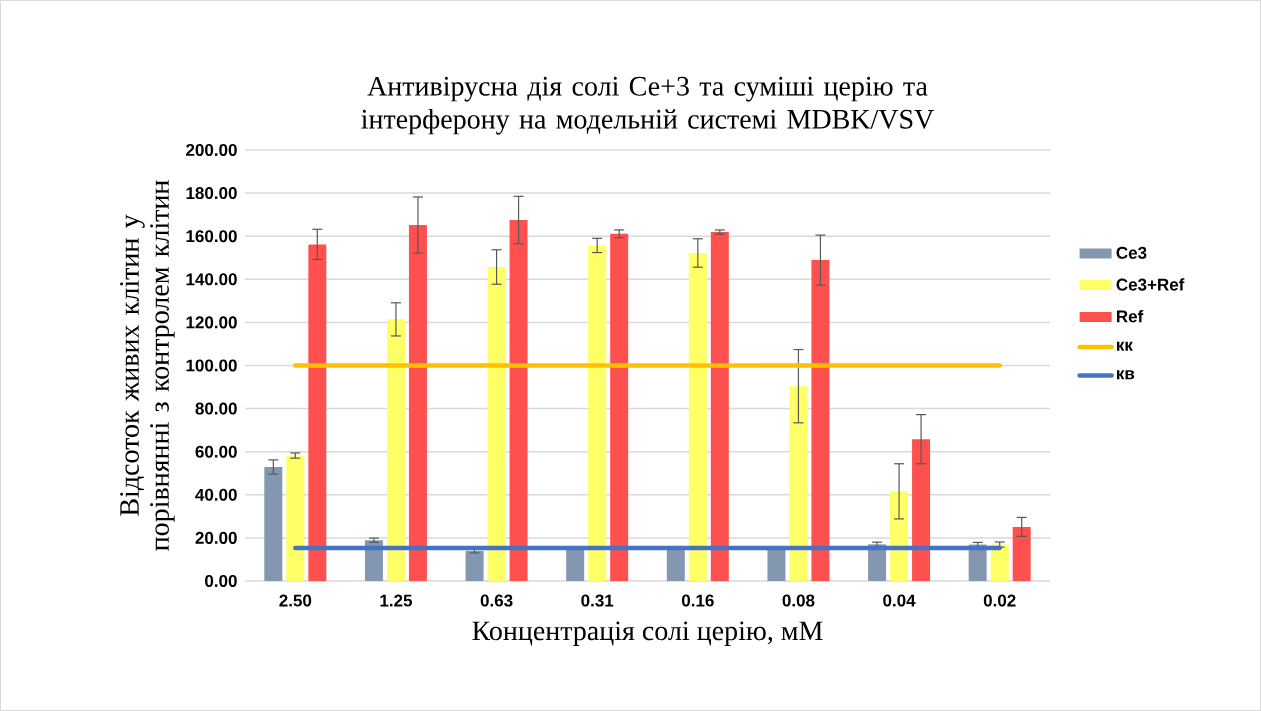 This screenshot has width=1261, height=711. What do you see at coordinates (211, 193) in the screenshot?
I see `y-tick-label: 180.00` at bounding box center [211, 193].